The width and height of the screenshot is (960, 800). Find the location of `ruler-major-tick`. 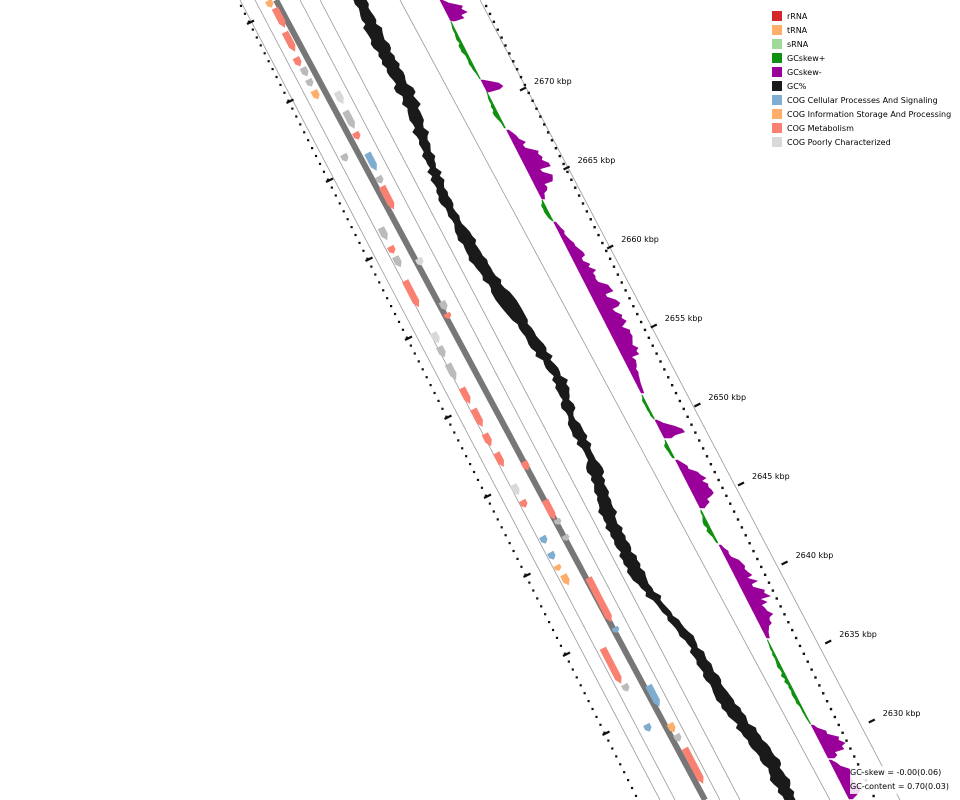

ruler-major-tick is located at coordinates (654, 326).